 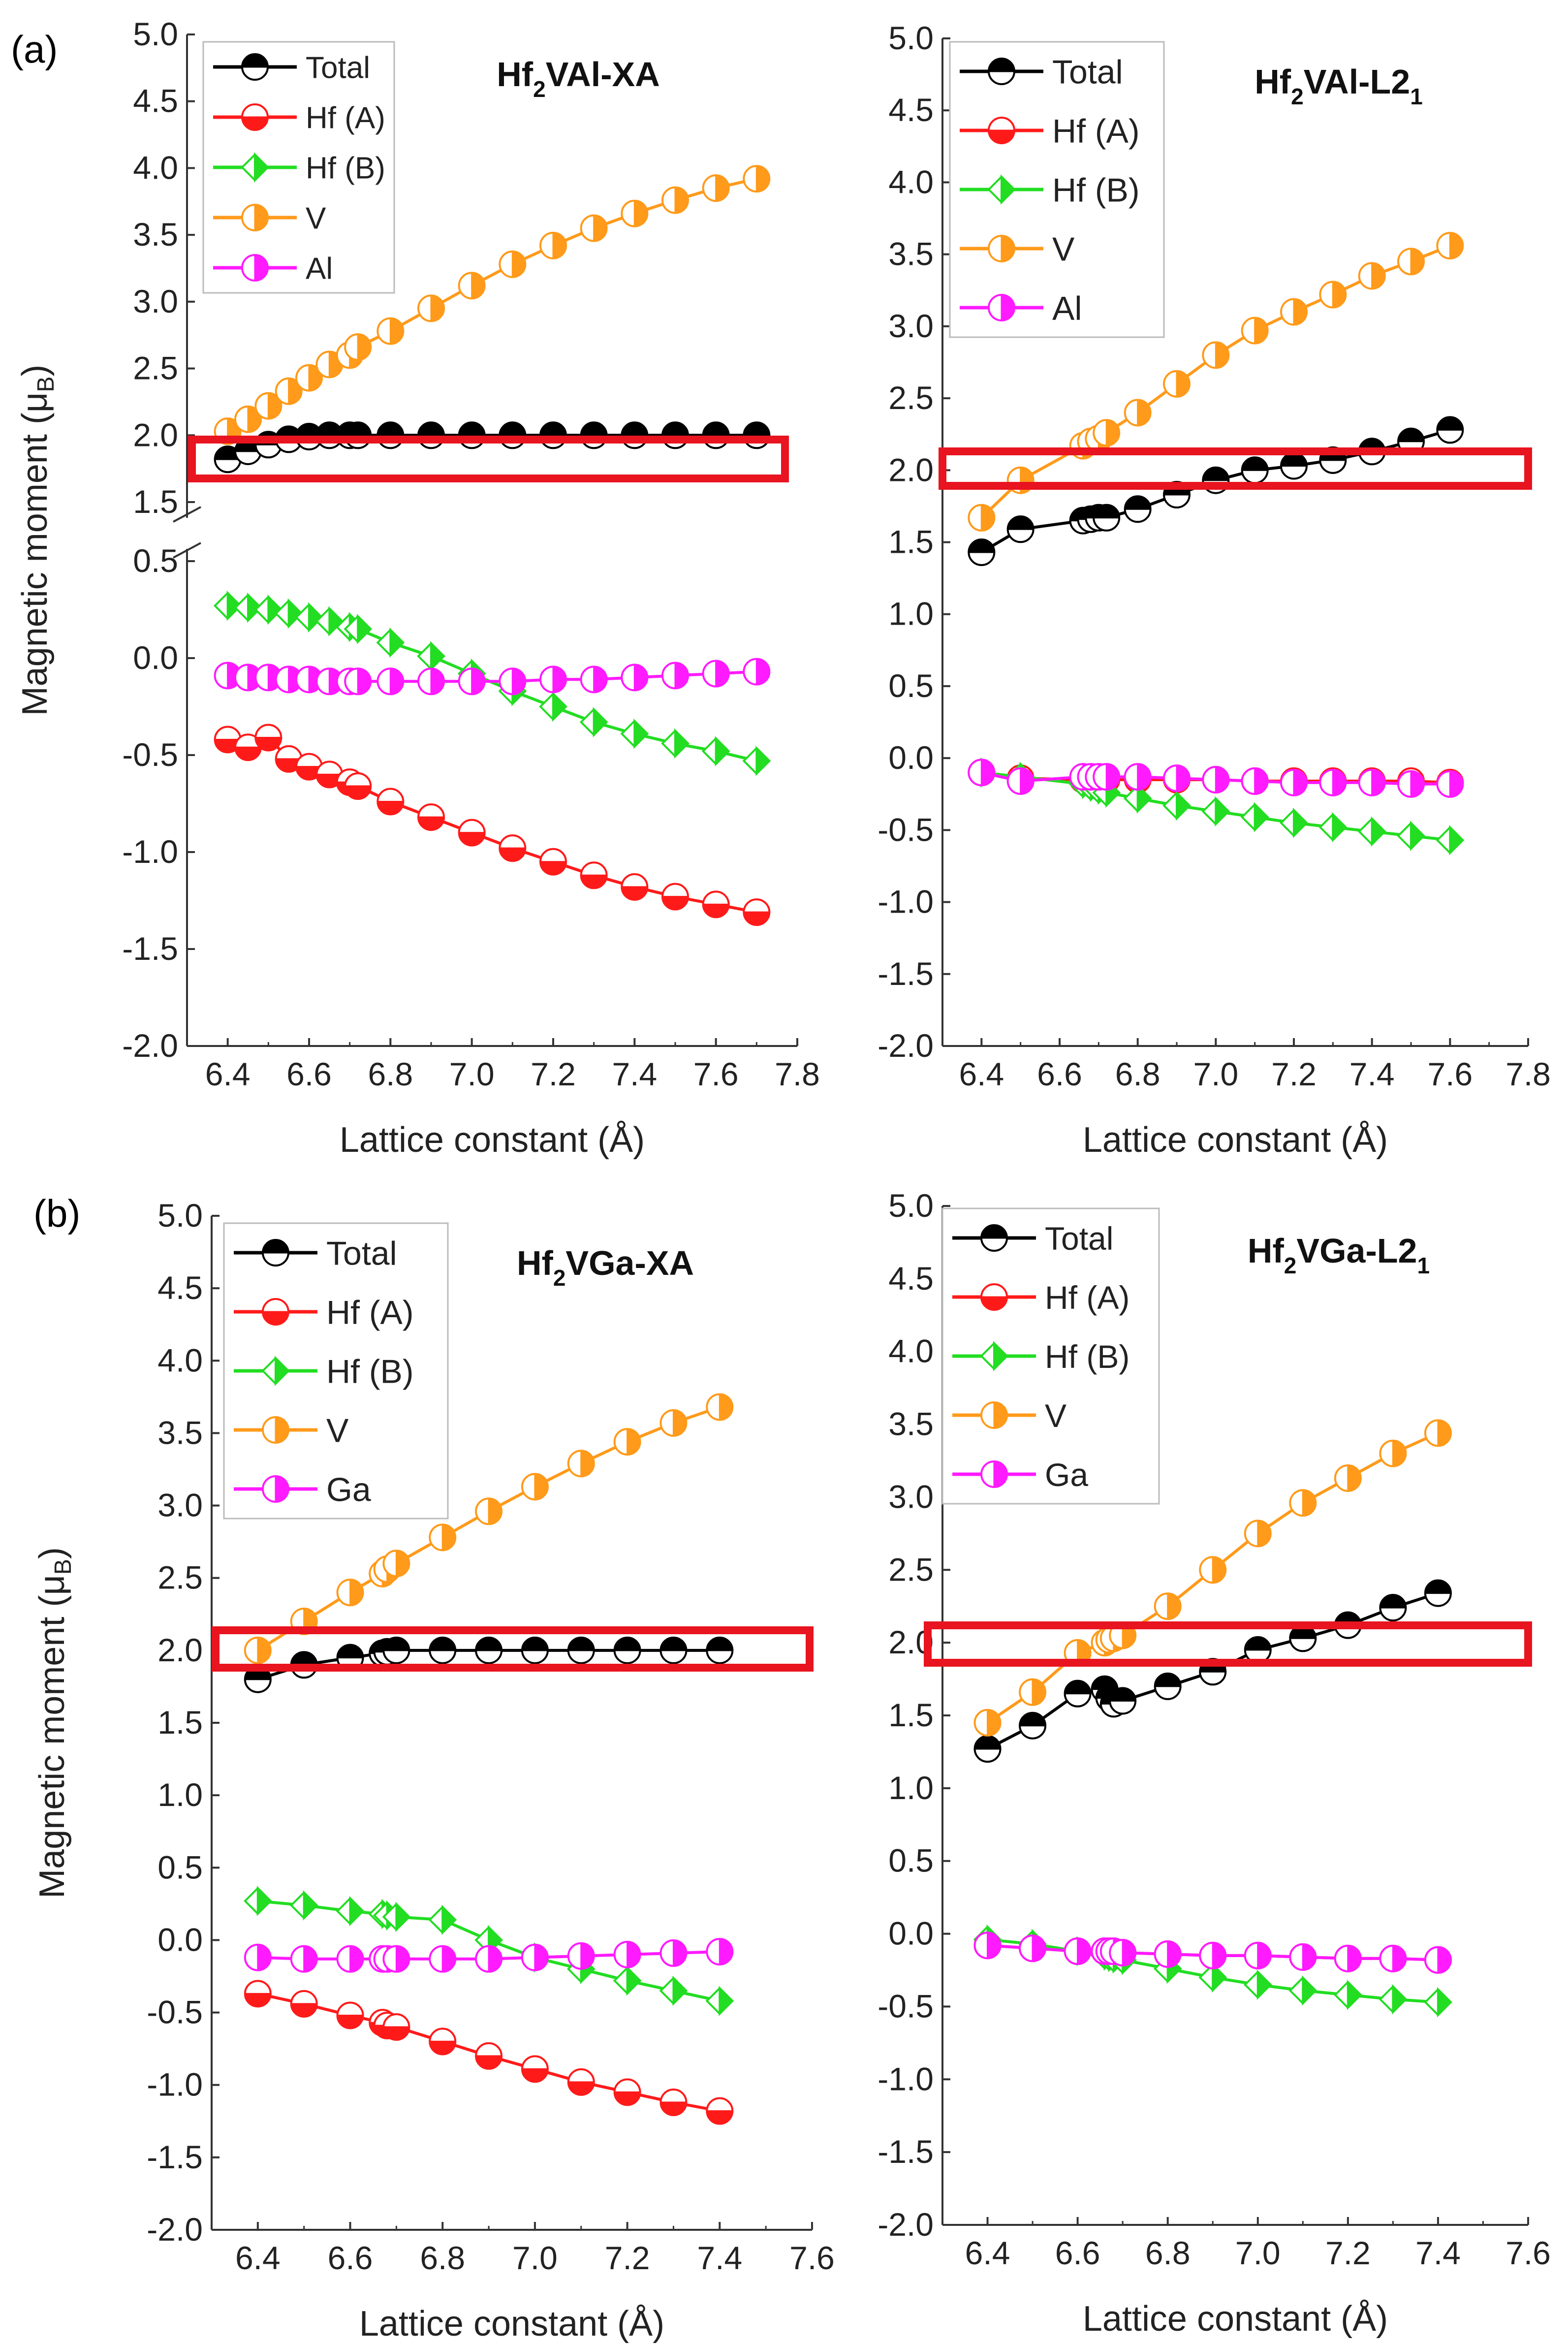 What do you see at coordinates (54, 1723) in the screenshot?
I see `y-axis-label: Magnetic moment (μB)` at bounding box center [54, 1723].